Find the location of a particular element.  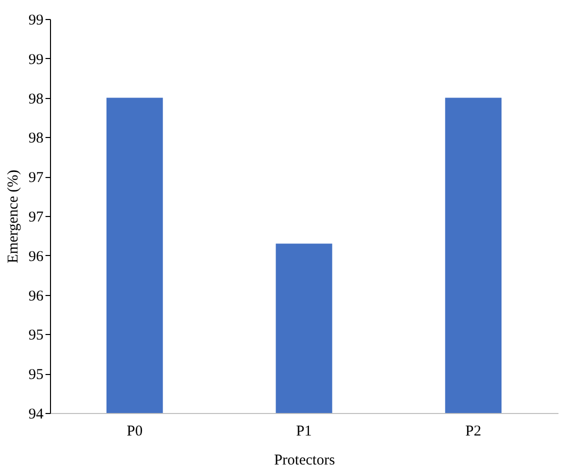

y-axis-title: Emergence (%) is located at coordinates (14, 217).